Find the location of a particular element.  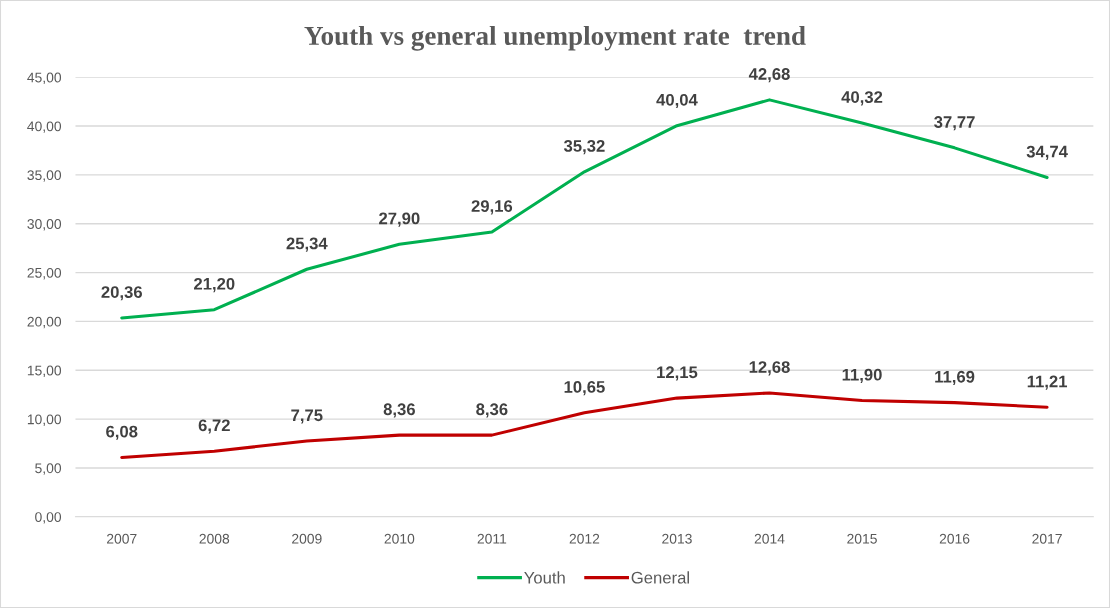

y-tick-label: 45,00 is located at coordinates (44, 78).